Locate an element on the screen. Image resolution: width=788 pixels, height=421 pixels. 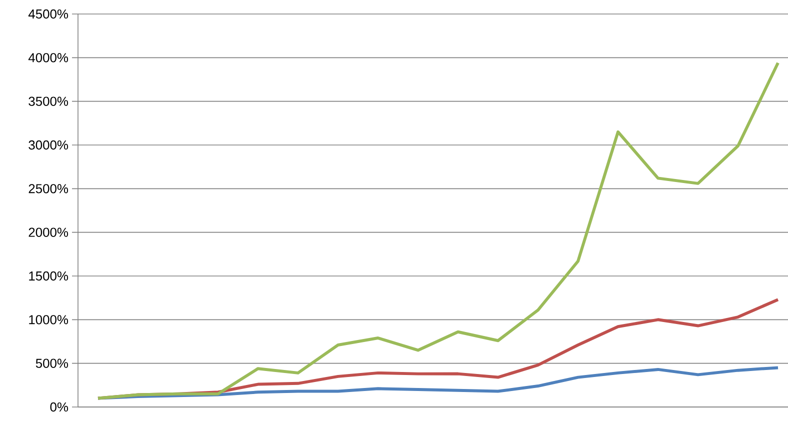
y-tick-label: 500% is located at coordinates (52, 363).